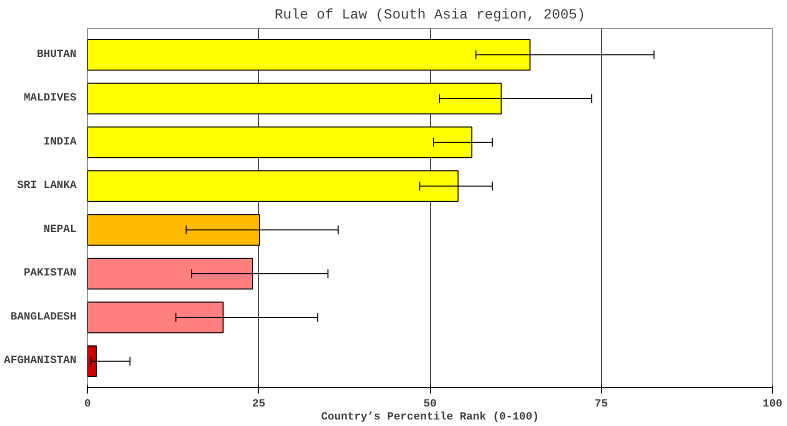  What do you see at coordinates (50, 98) in the screenshot?
I see `y-tick-label: MALDIVES` at bounding box center [50, 98].